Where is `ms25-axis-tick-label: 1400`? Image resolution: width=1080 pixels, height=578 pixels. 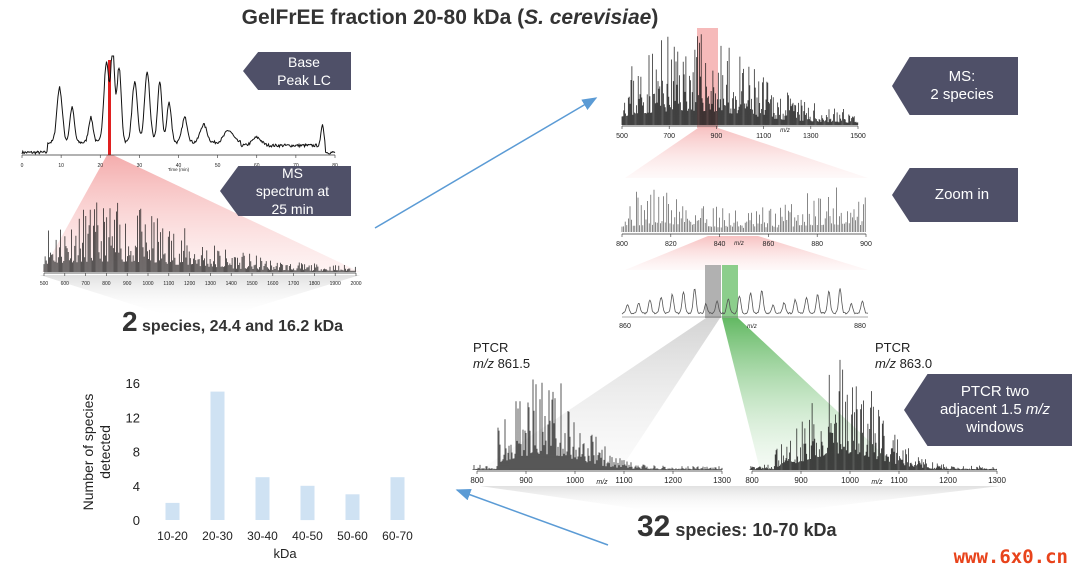
ms25-axis-tick-label: 1400 is located at coordinates (231, 284).